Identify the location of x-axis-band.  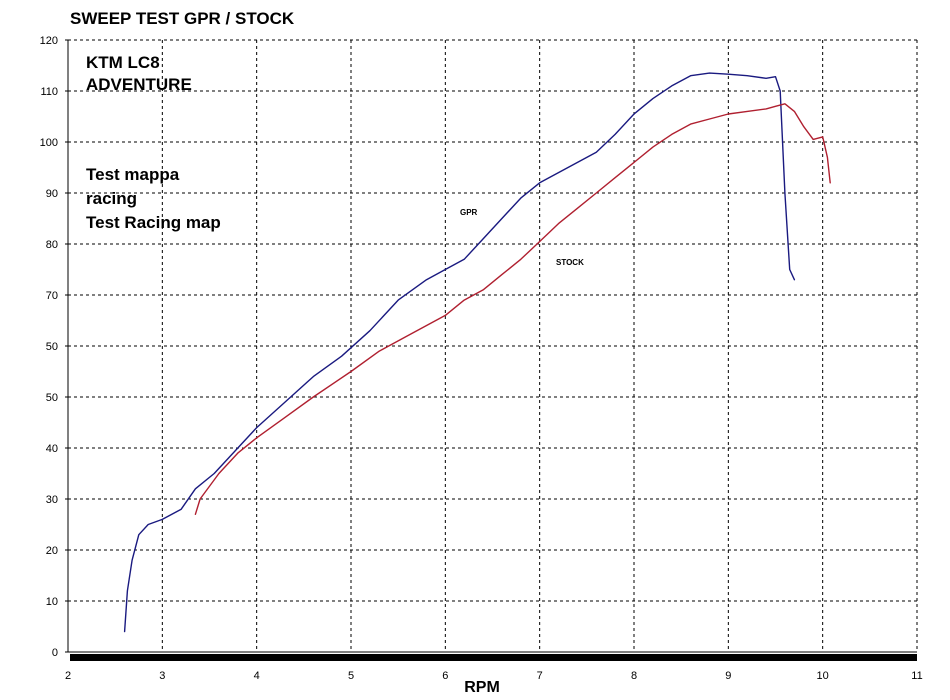
(493, 657).